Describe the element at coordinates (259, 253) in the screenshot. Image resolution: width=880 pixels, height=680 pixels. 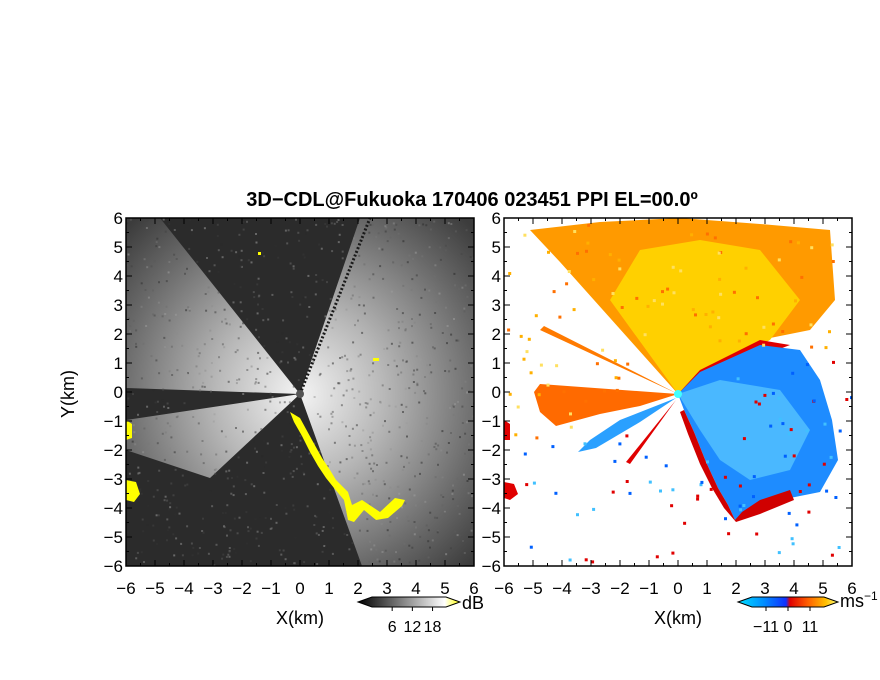
I see `snr-saturated-dot` at that location.